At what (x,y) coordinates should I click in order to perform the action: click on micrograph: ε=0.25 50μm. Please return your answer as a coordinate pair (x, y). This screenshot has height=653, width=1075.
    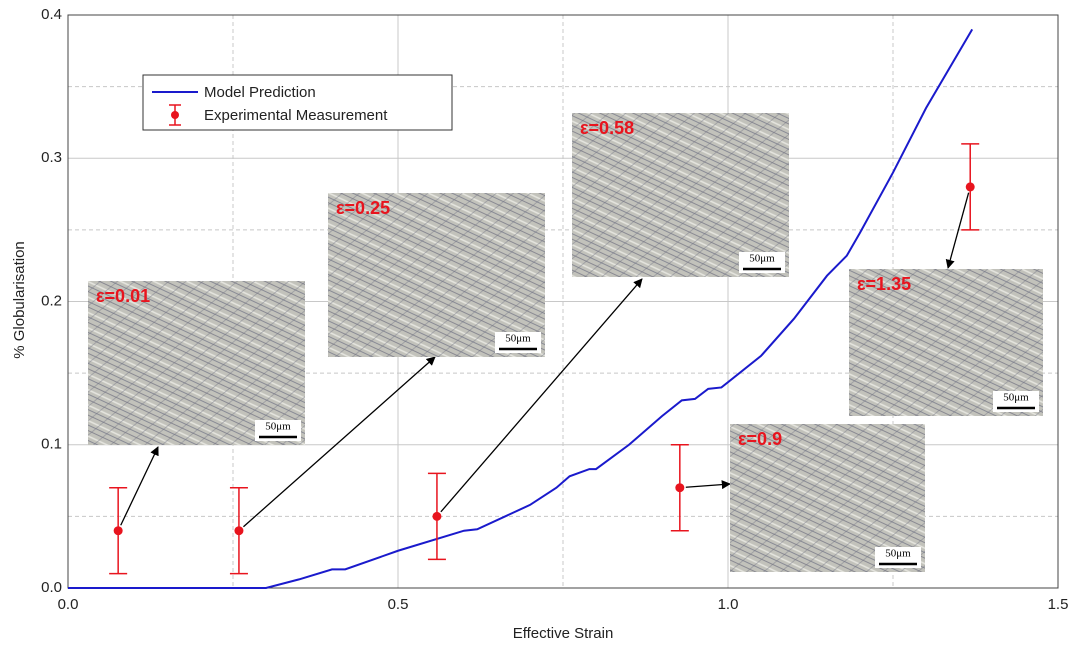
    Looking at the image, I should click on (436, 275).